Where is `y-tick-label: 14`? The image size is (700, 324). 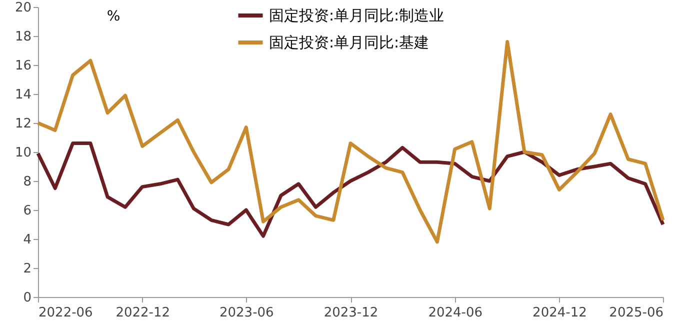
y-tick-label: 14 is located at coordinates (23, 95).